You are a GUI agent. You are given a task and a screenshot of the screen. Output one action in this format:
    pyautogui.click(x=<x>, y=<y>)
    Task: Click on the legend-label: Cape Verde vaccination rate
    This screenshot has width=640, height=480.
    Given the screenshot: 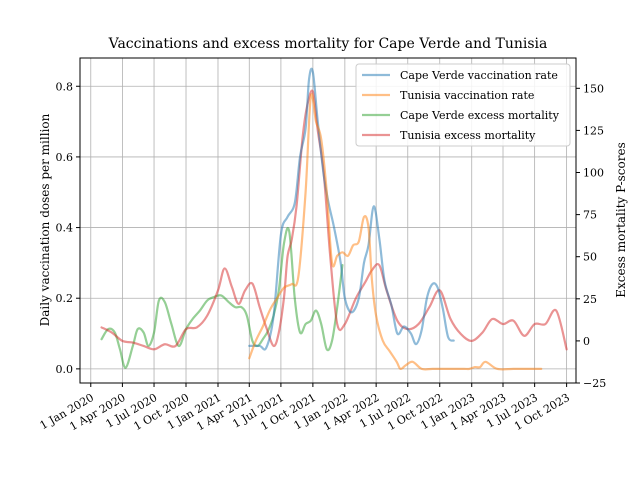 What is the action you would take?
    pyautogui.click(x=479, y=75)
    